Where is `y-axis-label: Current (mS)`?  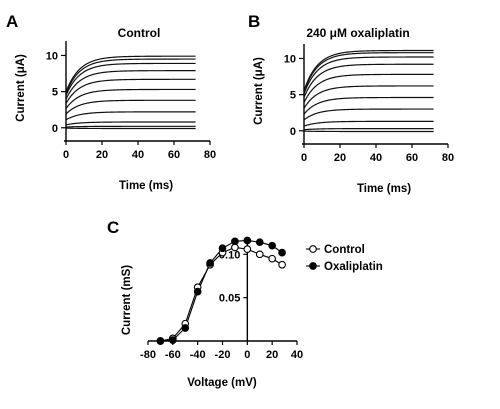
y-axis-label: Current (mS) is located at coordinates (127, 300).